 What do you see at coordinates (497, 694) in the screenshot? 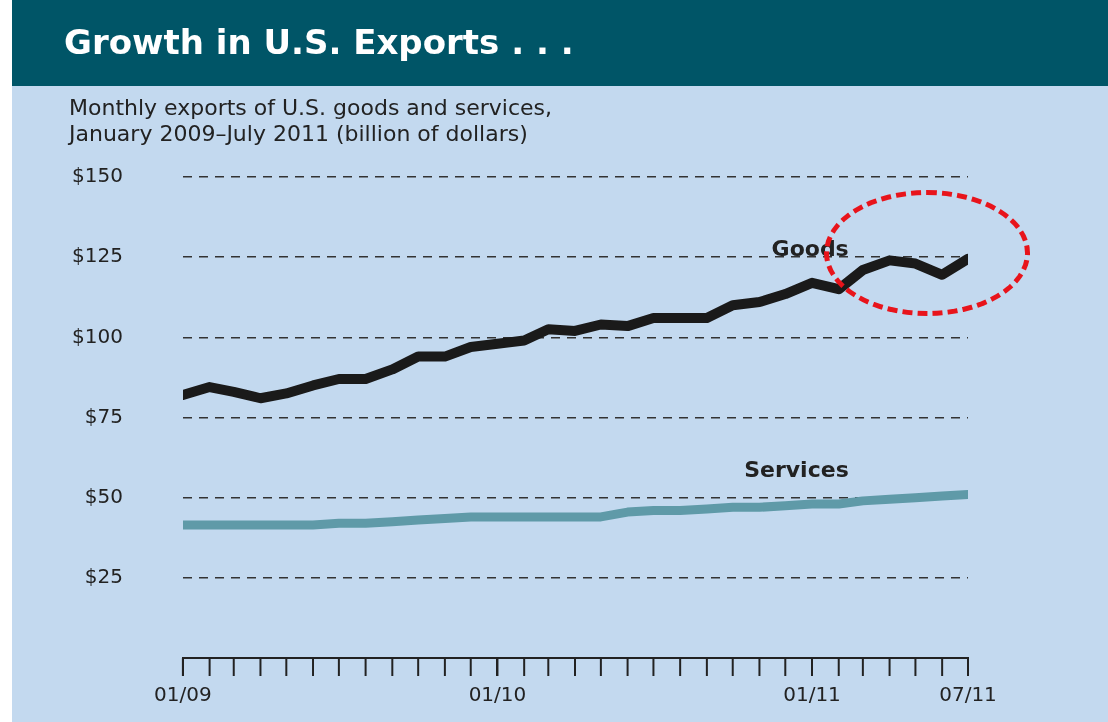
I see `x-tick-label: 01/10` at bounding box center [497, 694].